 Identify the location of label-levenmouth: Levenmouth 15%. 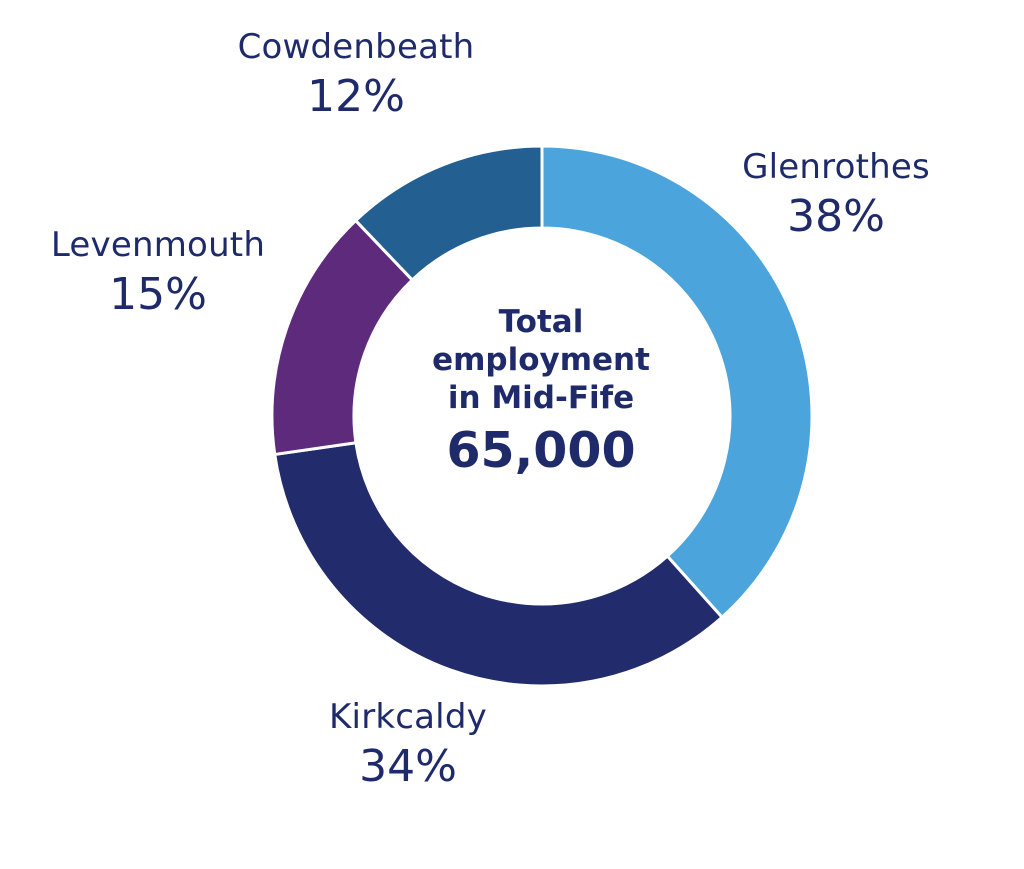
(158, 272).